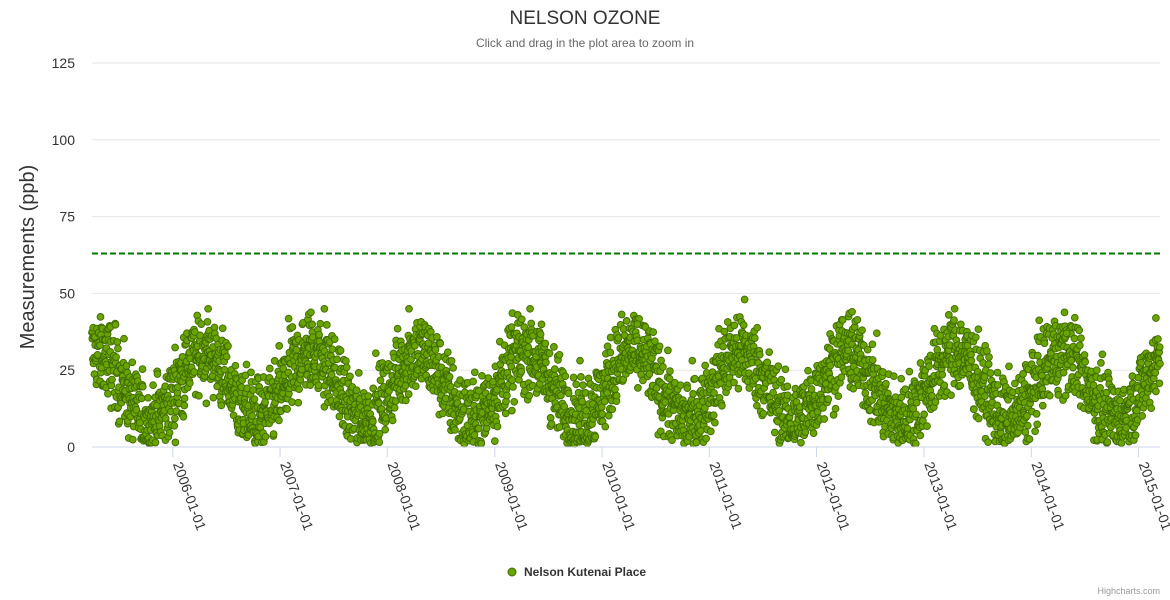 Image resolution: width=1170 pixels, height=600 pixels. Describe the element at coordinates (1128, 591) in the screenshot. I see `credits-link: Highcharts.com` at that location.